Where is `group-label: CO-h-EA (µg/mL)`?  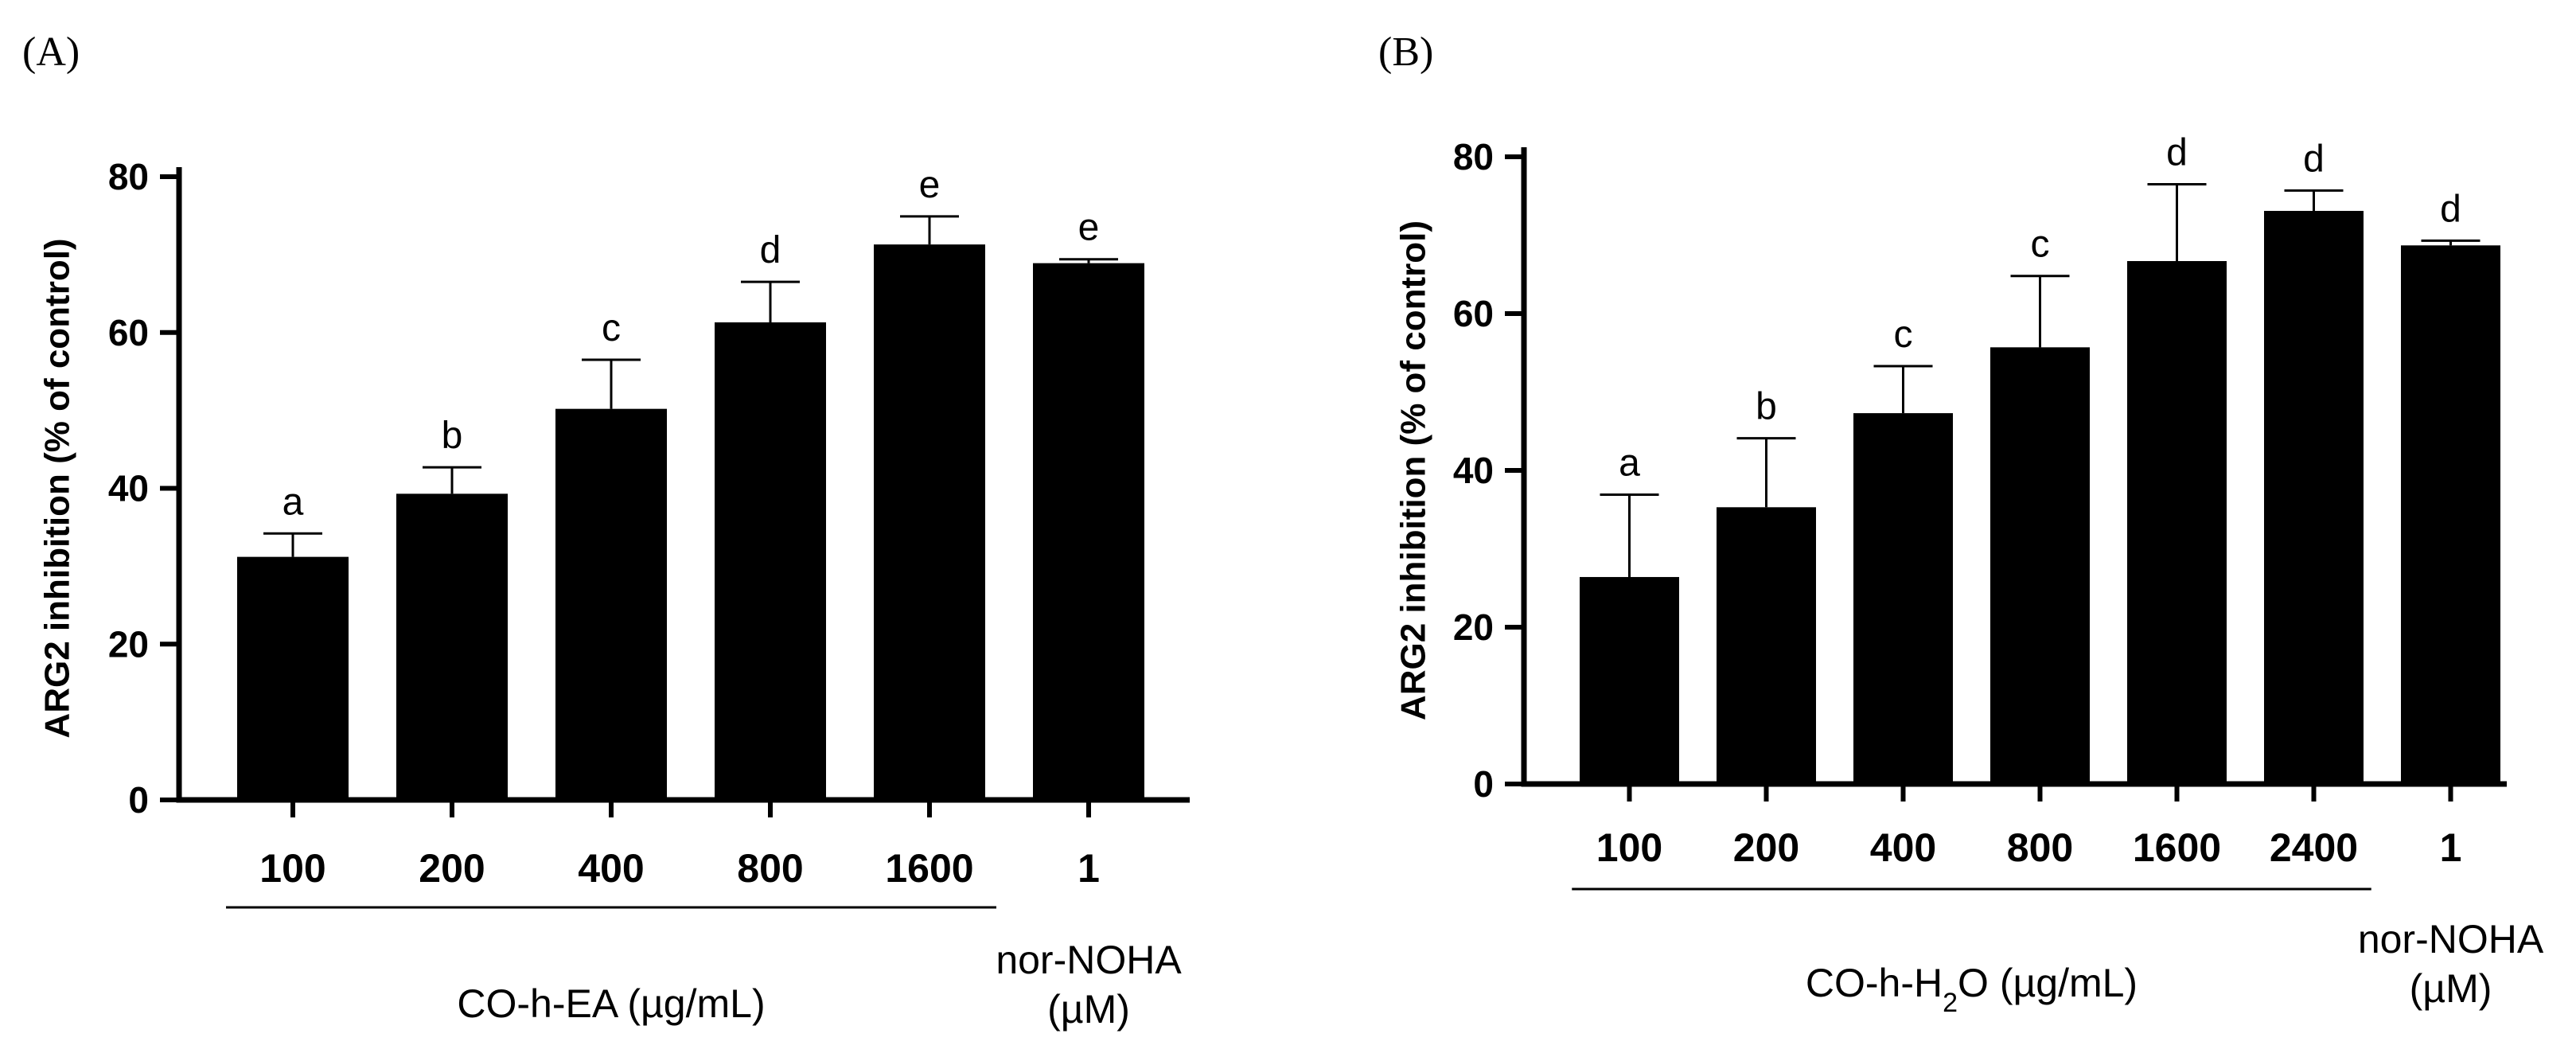 group-label: CO-h-EA (µg/mL) is located at coordinates (611, 1004).